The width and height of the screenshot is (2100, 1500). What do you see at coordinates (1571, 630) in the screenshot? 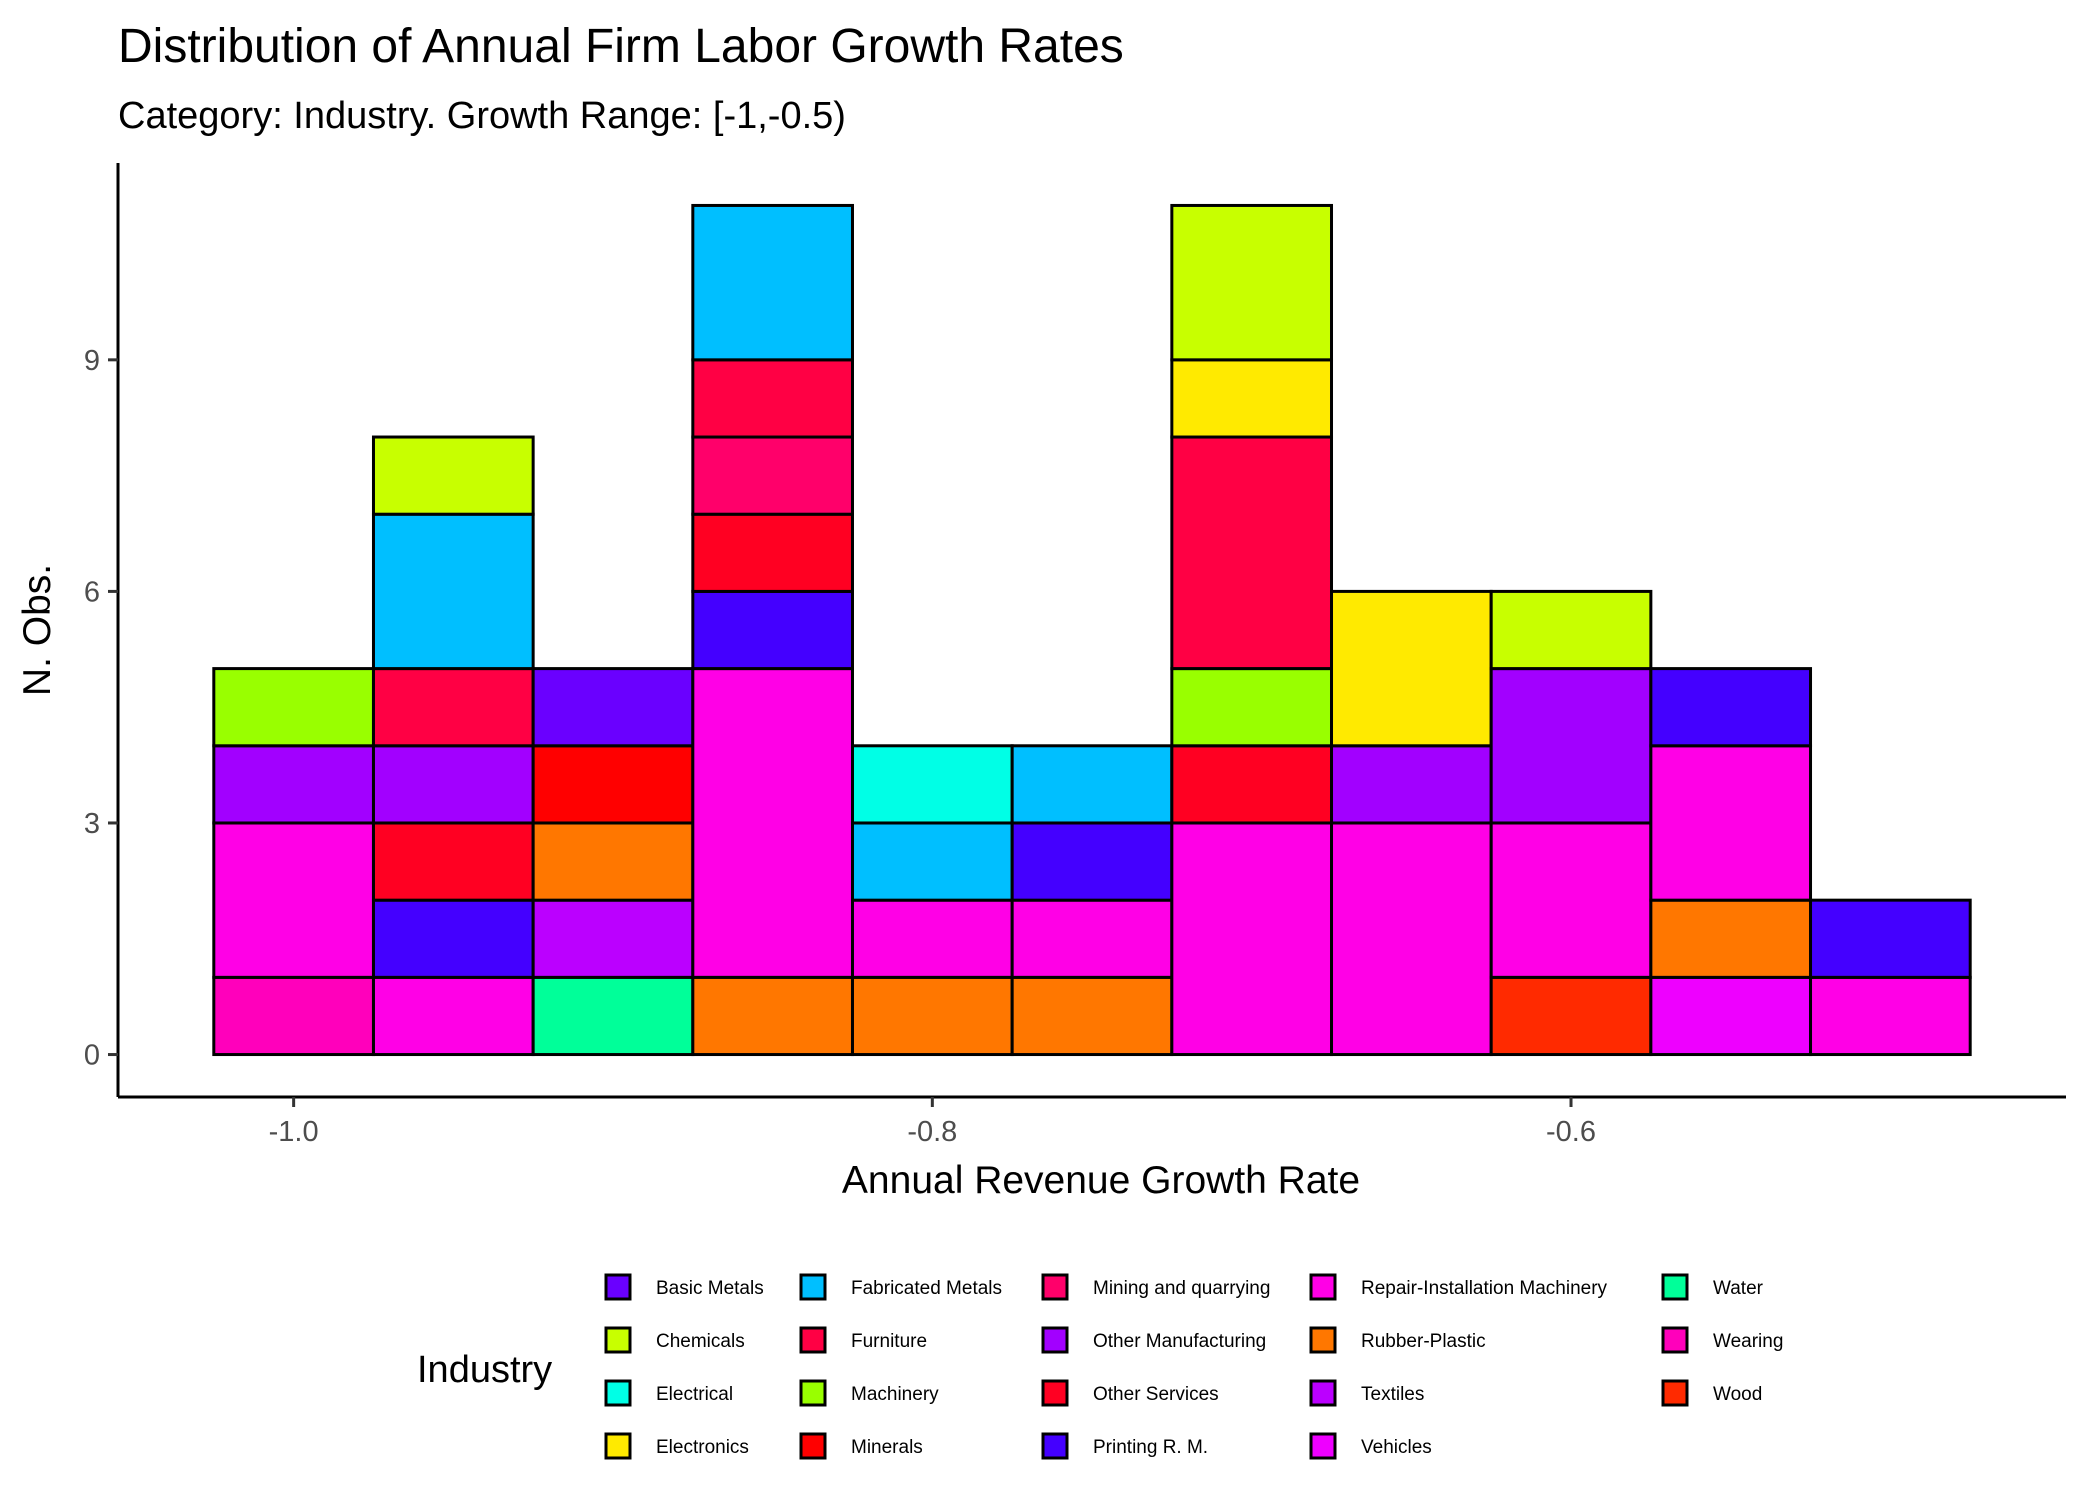
I see `bar-segment-8-chemicals` at bounding box center [1571, 630].